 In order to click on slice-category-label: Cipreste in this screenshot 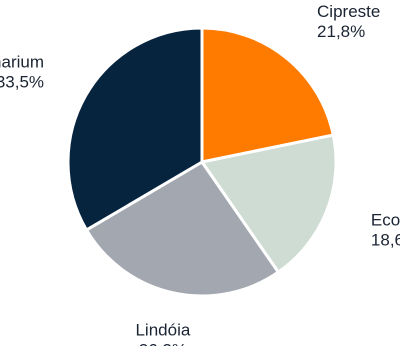, I will do `click(348, 11)`.